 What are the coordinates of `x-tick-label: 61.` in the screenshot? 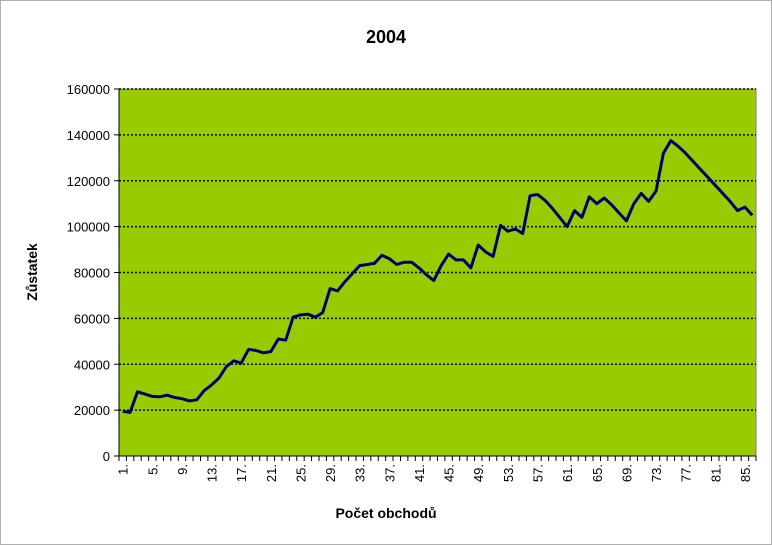 It's located at (567, 473).